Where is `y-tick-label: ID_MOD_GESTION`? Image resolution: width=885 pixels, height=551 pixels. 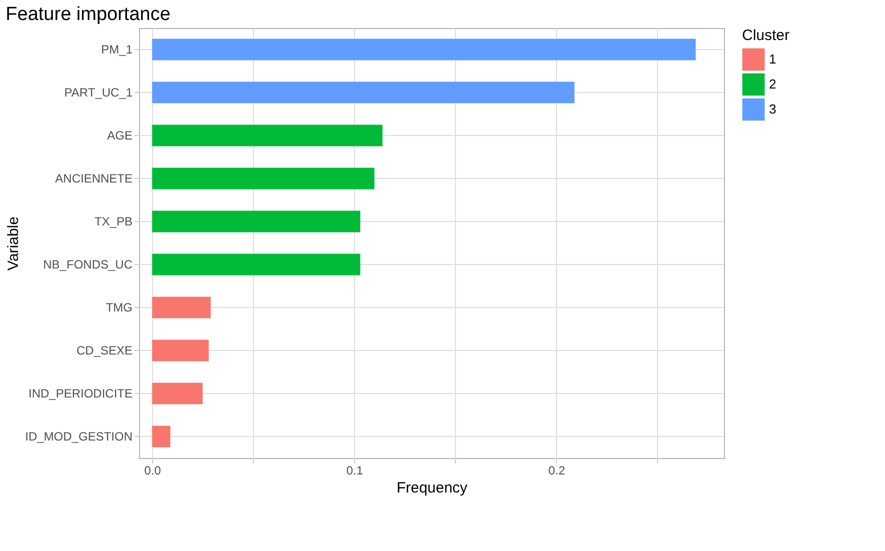 y-tick-label: ID_MOD_GESTION is located at coordinates (78, 437).